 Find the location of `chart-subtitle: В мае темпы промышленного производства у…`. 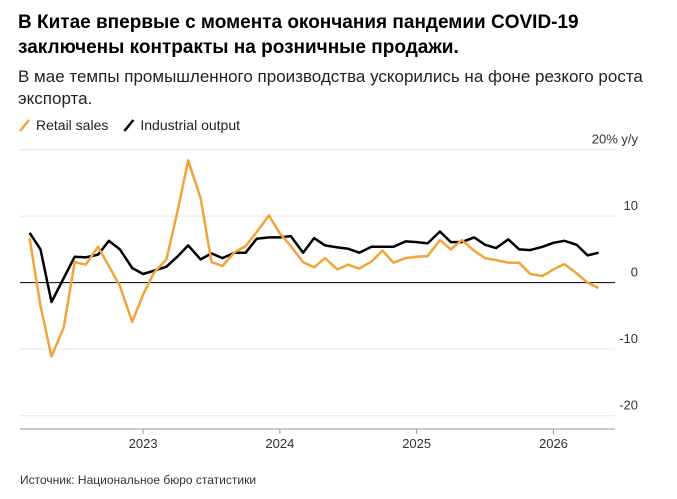

chart-subtitle: В мае темпы промышленного производства у… is located at coordinates (330, 87).